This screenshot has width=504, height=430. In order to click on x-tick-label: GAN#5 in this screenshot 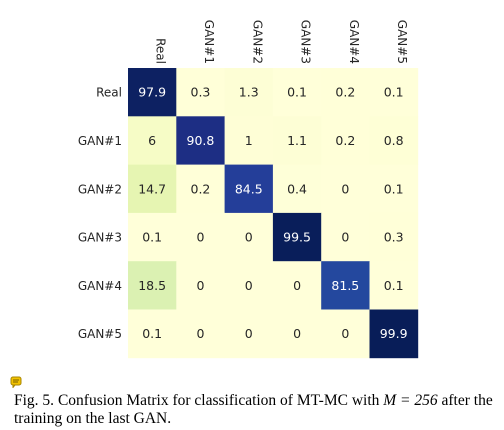, I will do `click(402, 42)`.